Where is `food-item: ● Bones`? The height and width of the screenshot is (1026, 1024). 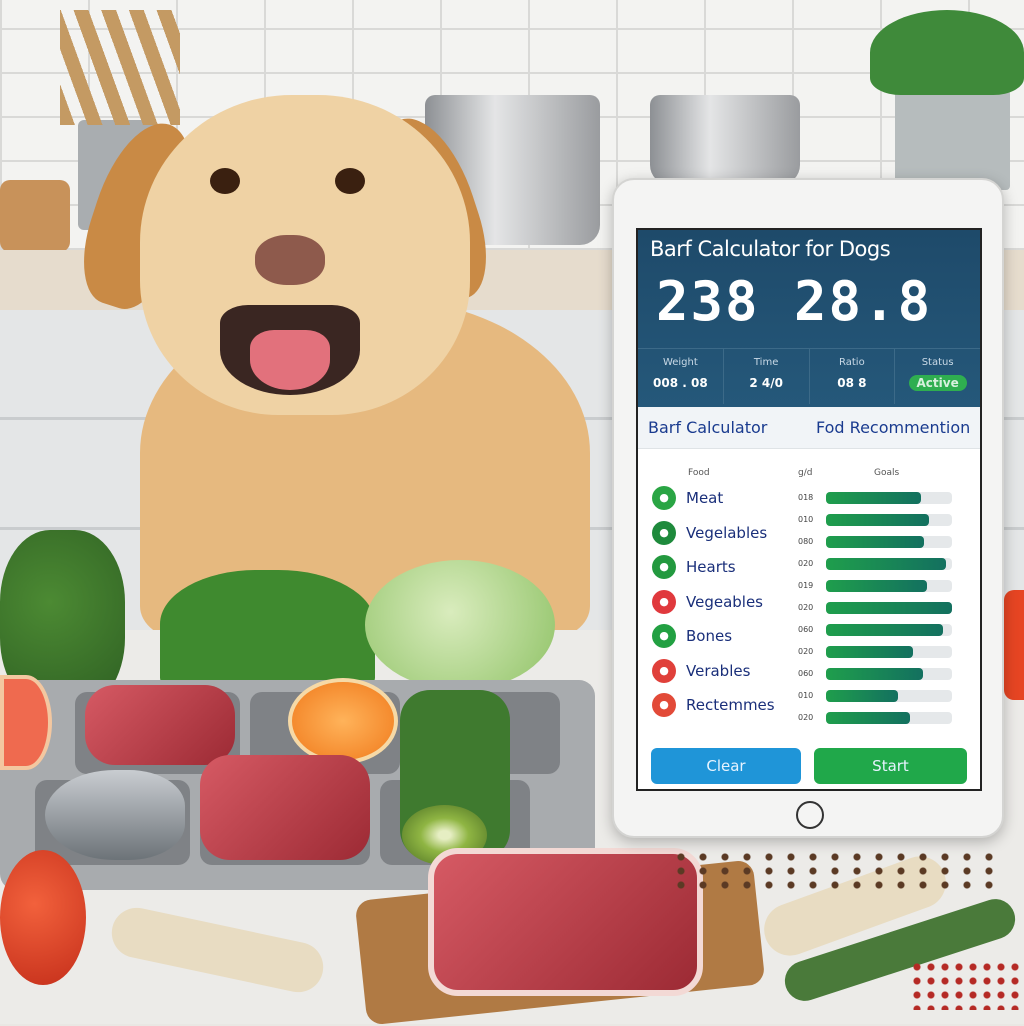
food-item: ● Bones is located at coordinates (717, 636).